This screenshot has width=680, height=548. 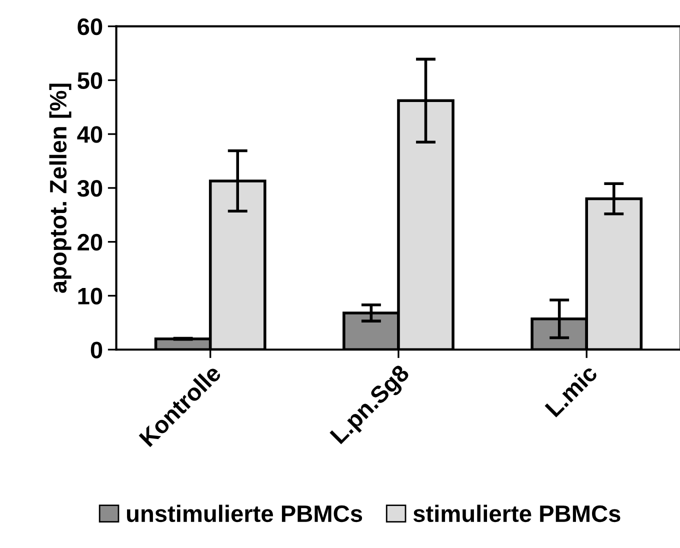 What do you see at coordinates (96, 350) in the screenshot?
I see `y-tick-label: 0` at bounding box center [96, 350].